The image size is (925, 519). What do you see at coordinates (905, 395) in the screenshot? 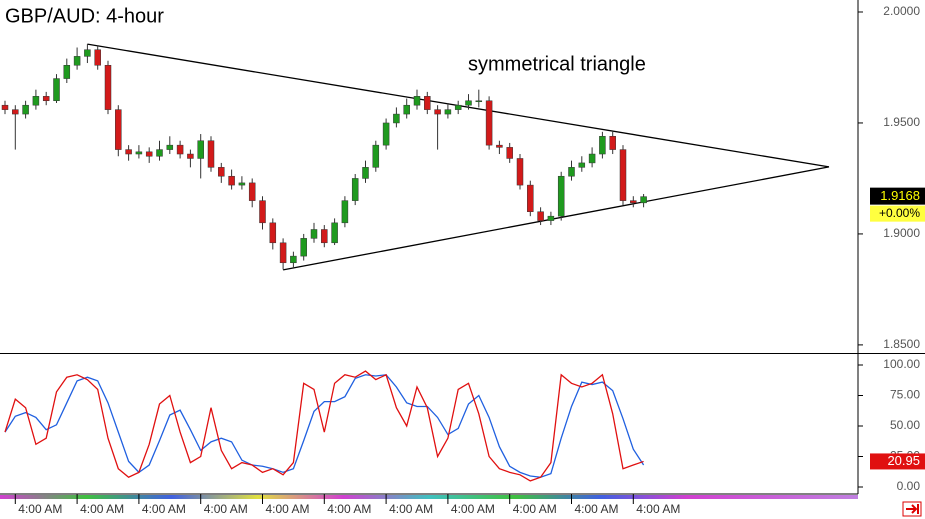
I see `y-tick-label: 75.00` at bounding box center [905, 395].